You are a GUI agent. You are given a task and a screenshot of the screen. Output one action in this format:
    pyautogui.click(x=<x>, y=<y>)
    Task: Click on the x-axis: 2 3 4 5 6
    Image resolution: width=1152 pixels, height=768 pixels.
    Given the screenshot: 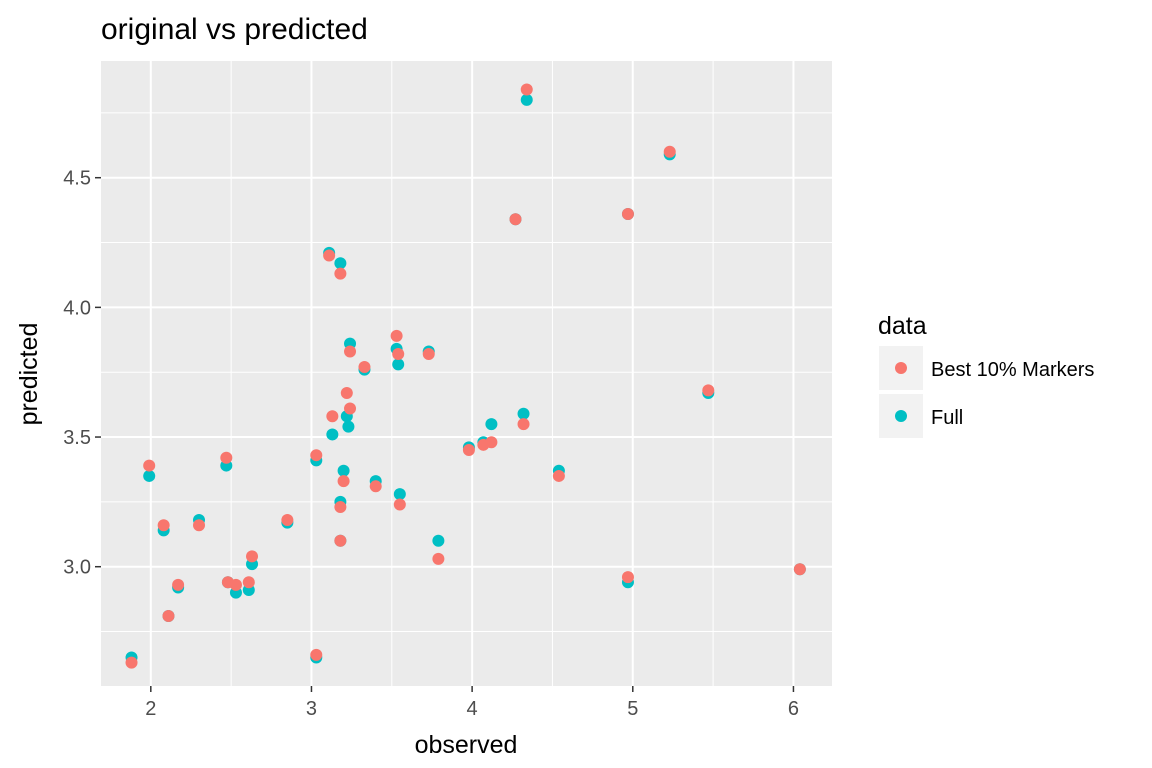 What is the action you would take?
    pyautogui.click(x=472, y=703)
    